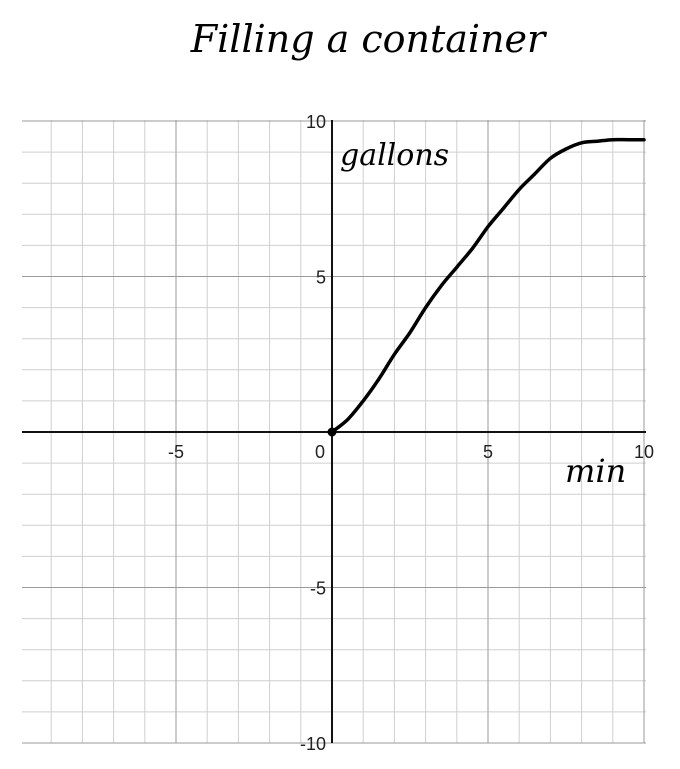 Image resolution: width=680 pixels, height=769 pixels. Describe the element at coordinates (316, 122) in the screenshot. I see `y-tick-label: 10` at that location.